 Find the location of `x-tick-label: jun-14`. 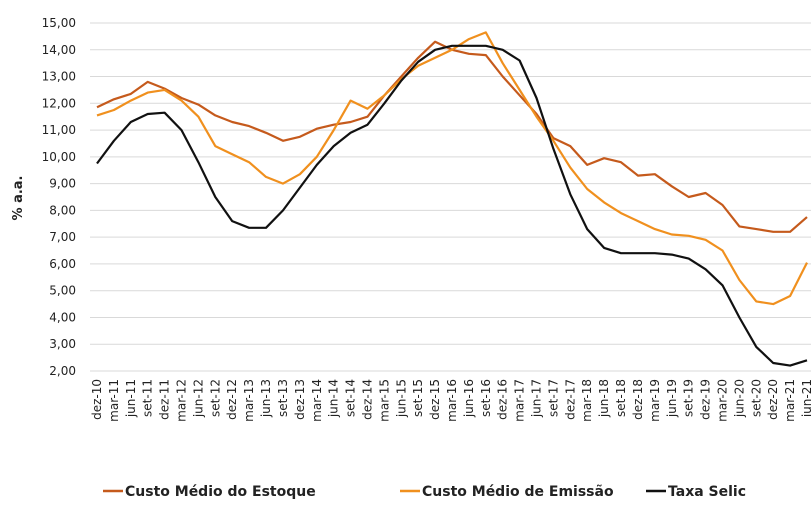

x-tick-label: jun-14 is located at coordinates (334, 398).